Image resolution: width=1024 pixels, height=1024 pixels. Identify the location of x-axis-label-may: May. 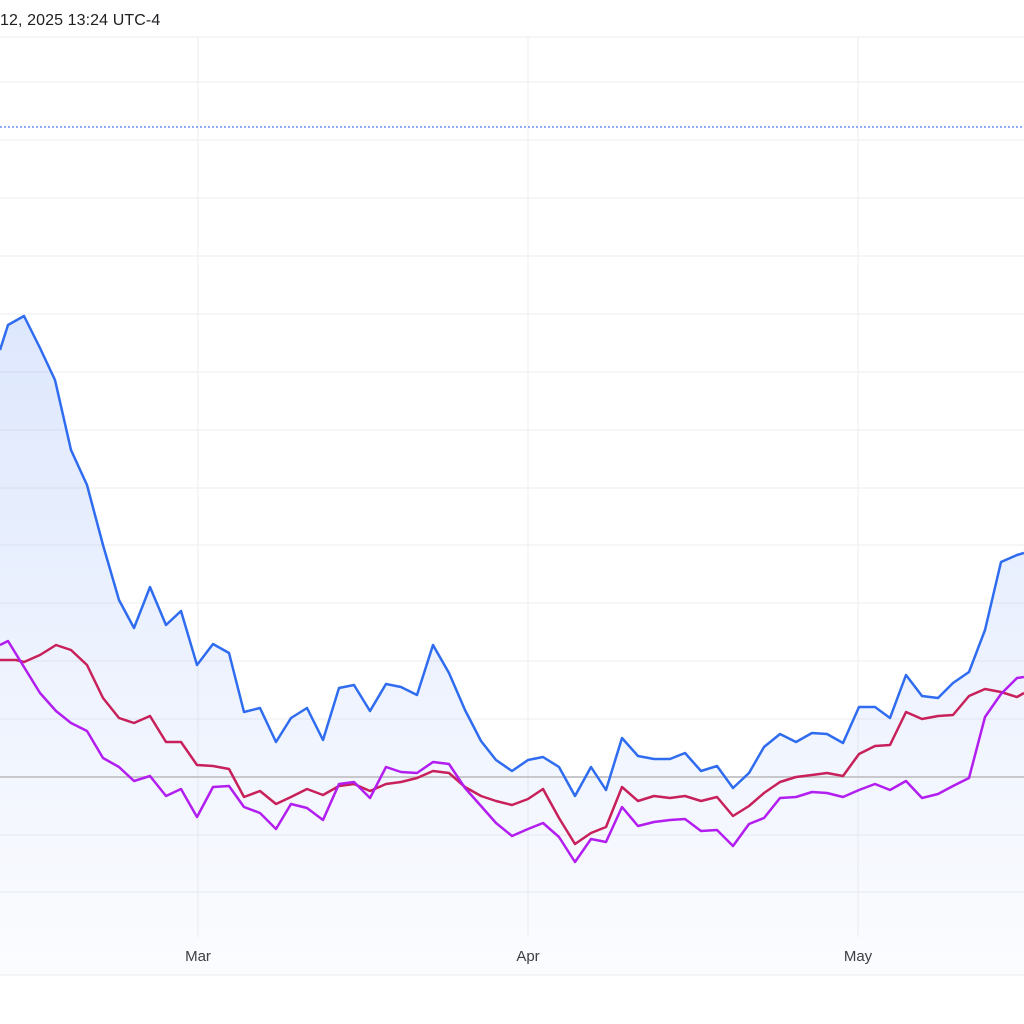
(858, 956).